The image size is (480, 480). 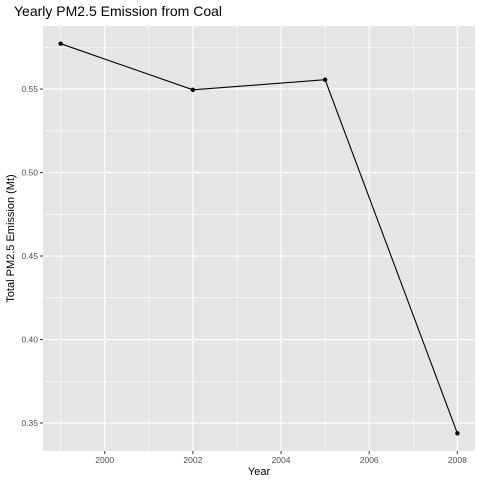 What do you see at coordinates (29, 256) in the screenshot?
I see `y-tick-label: 0.45` at bounding box center [29, 256].